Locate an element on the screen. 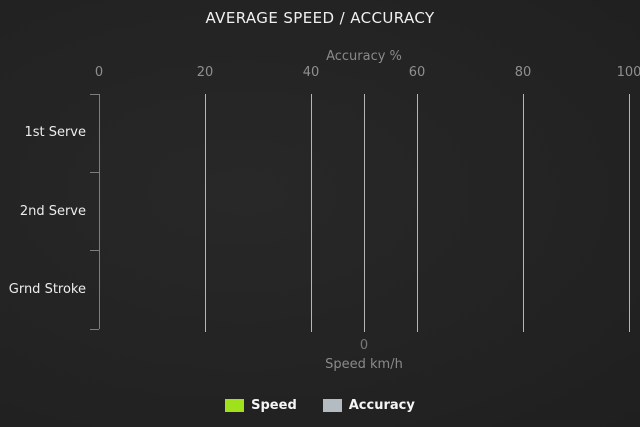  y-axis-line is located at coordinates (99, 211).